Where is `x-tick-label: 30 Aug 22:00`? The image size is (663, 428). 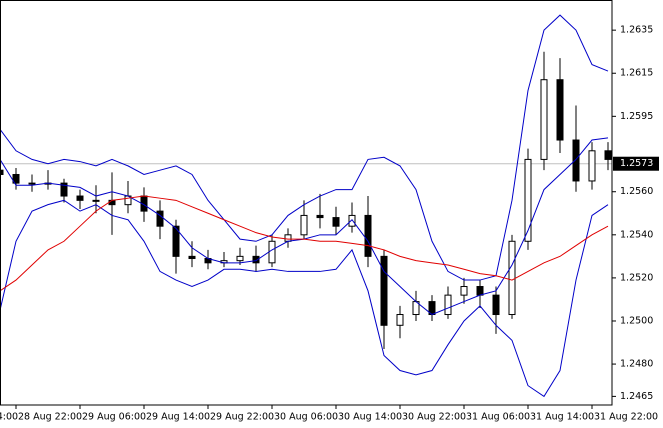 x-tick-label: 30 Aug 22:00 is located at coordinates (434, 417).